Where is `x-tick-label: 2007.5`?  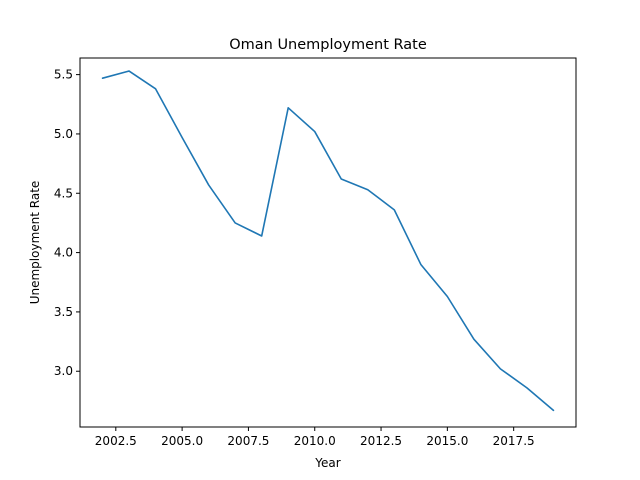 x-tick-label: 2007.5 is located at coordinates (248, 441).